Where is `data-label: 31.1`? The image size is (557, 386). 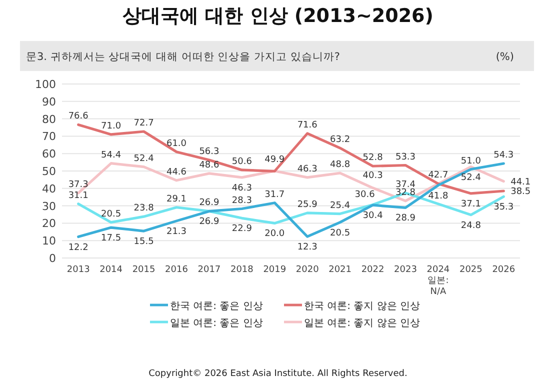
data-label: 31.1 is located at coordinates (78, 195).